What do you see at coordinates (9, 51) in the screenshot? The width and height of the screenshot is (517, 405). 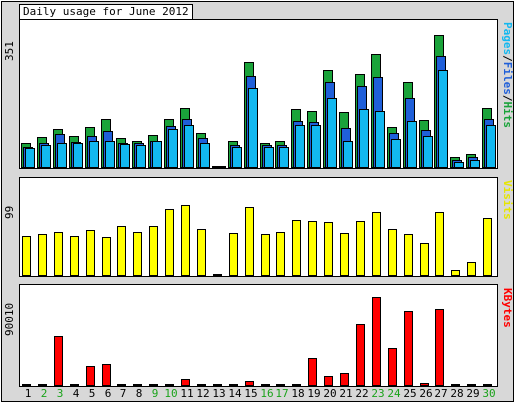 I see `panel1-ymax-label: 351` at bounding box center [9, 51].